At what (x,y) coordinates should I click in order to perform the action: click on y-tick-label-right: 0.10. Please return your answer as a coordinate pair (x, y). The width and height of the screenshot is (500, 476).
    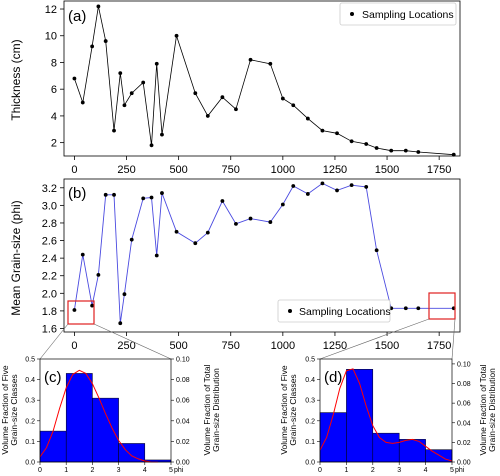
    Looking at the image, I should click on (464, 364).